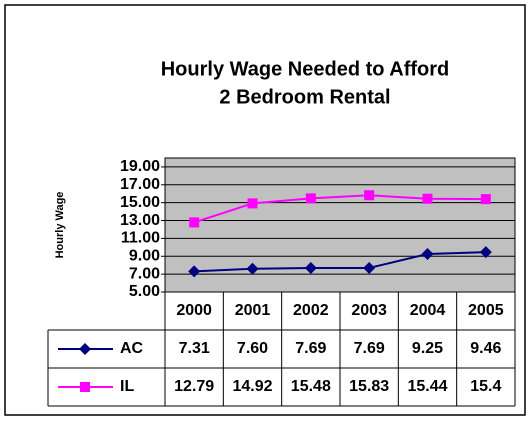 This screenshot has width=531, height=422. Describe the element at coordinates (428, 310) in the screenshot. I see `x-tick-label: 2004` at that location.